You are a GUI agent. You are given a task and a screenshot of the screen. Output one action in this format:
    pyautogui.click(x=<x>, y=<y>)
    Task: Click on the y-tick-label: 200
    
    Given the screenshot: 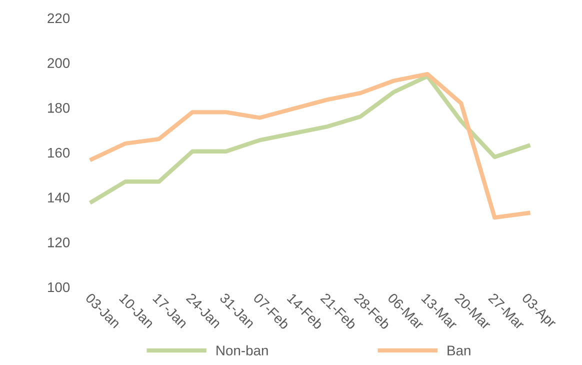 What is the action you would take?
    pyautogui.click(x=59, y=63)
    